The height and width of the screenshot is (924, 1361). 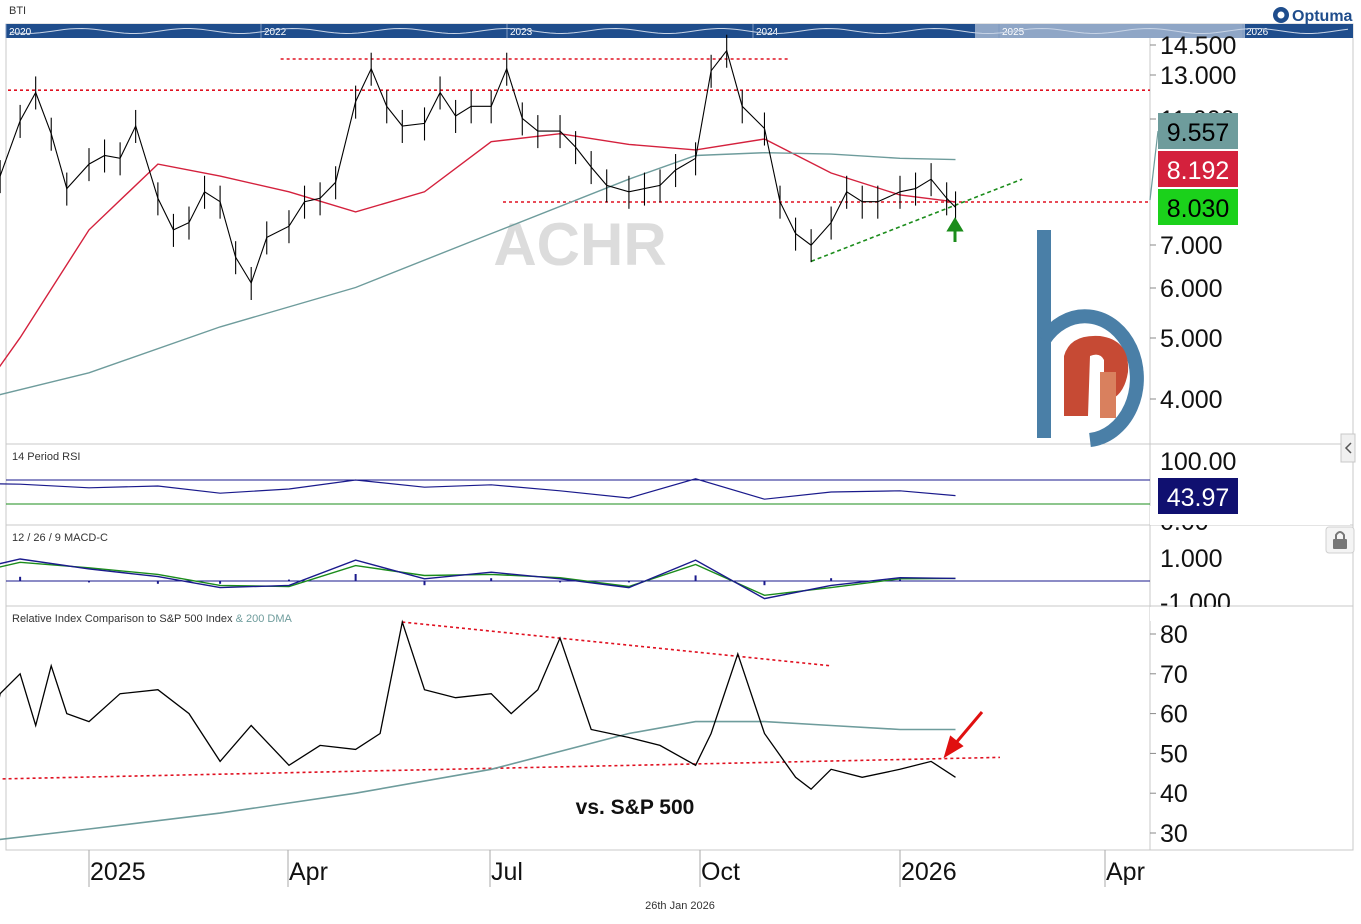 What do you see at coordinates (1096, 375) in the screenshot?
I see `logo-mark` at bounding box center [1096, 375].